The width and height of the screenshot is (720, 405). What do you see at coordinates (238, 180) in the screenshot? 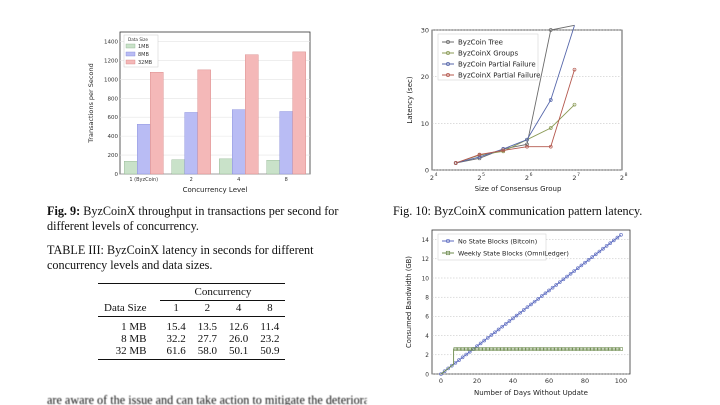
I see `fig9-x-tick-label: 4` at bounding box center [238, 180].